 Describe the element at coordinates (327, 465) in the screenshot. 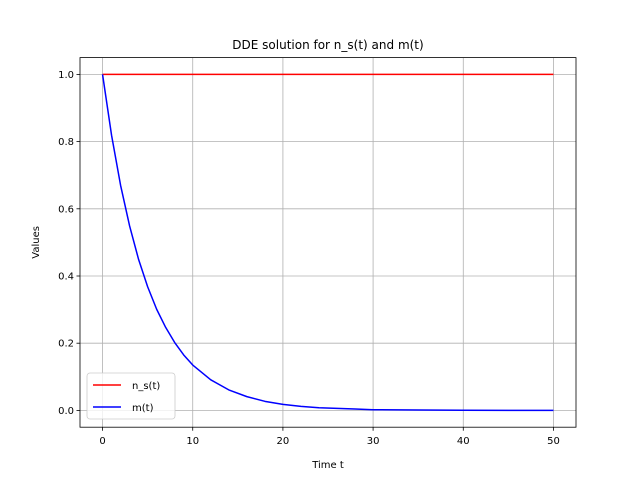

I see `x-axis-label: Time t` at that location.